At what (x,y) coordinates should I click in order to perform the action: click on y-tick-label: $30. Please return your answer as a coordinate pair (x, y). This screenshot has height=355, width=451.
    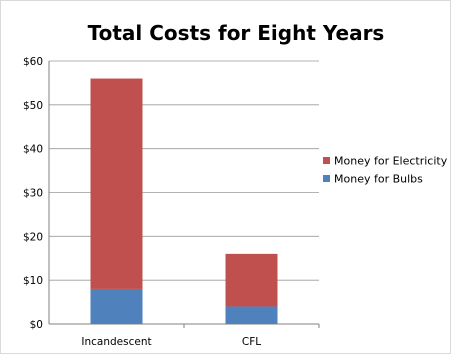
    Looking at the image, I should click on (33, 194).